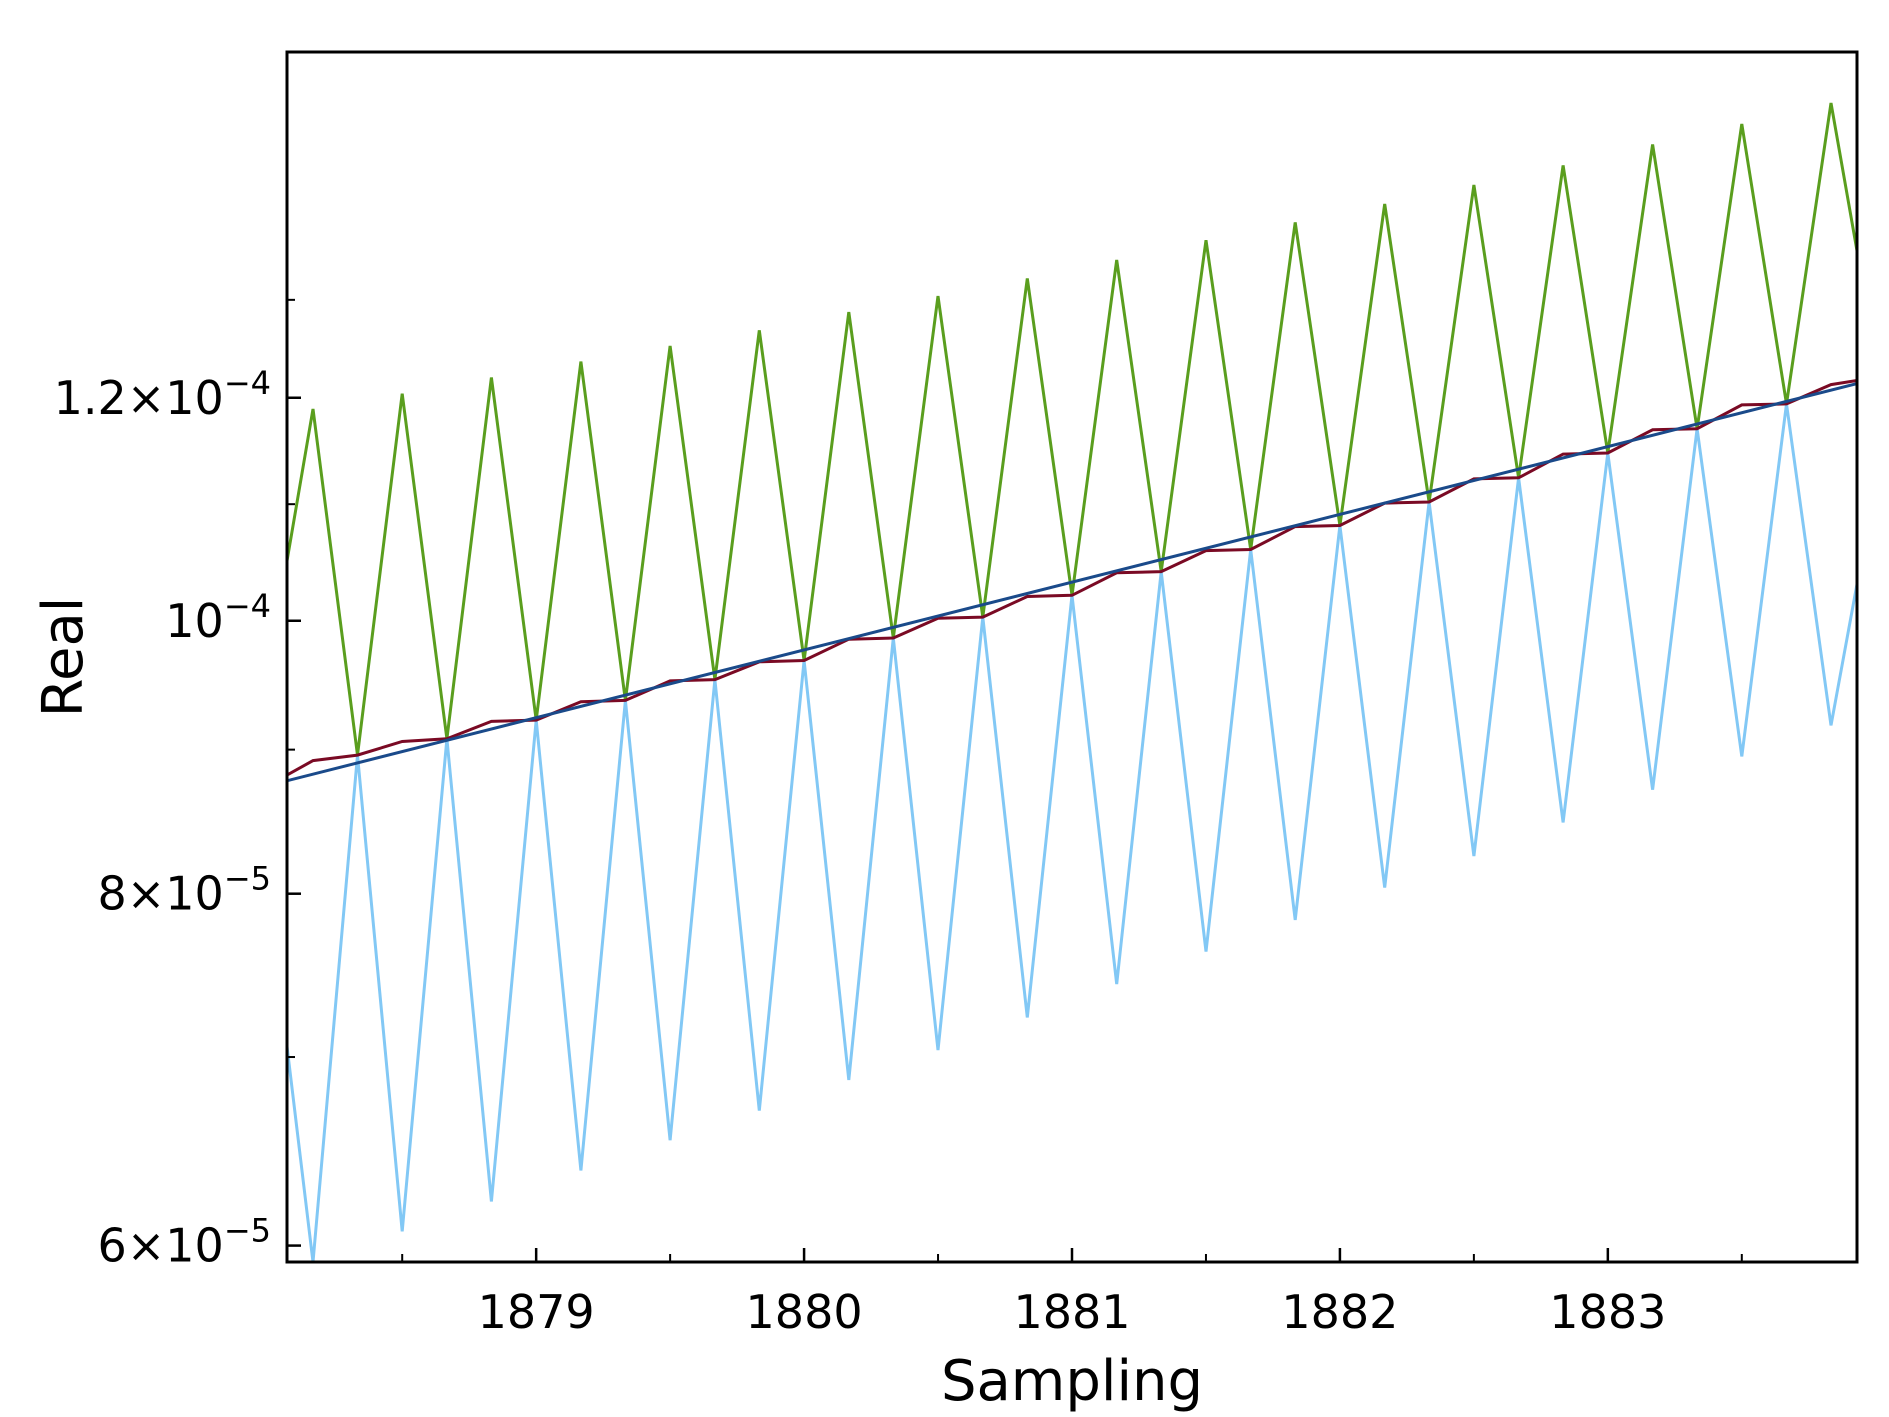 Image resolution: width=1889 pixels, height=1417 pixels. Describe the element at coordinates (218, 617) in the screenshot. I see `y-tick-label-3: 10−4` at that location.